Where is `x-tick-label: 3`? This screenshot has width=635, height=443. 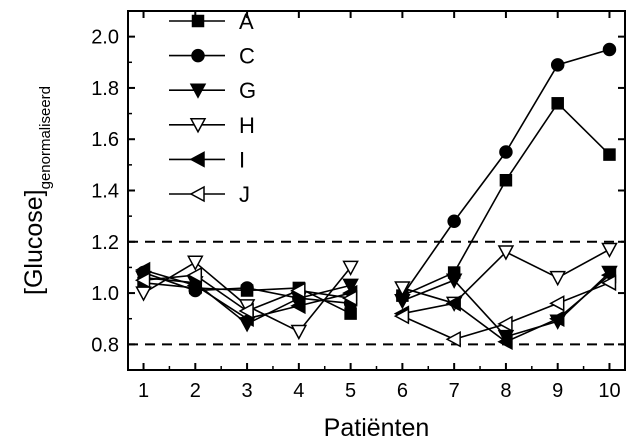 x-tick-label: 3 is located at coordinates (247, 391).